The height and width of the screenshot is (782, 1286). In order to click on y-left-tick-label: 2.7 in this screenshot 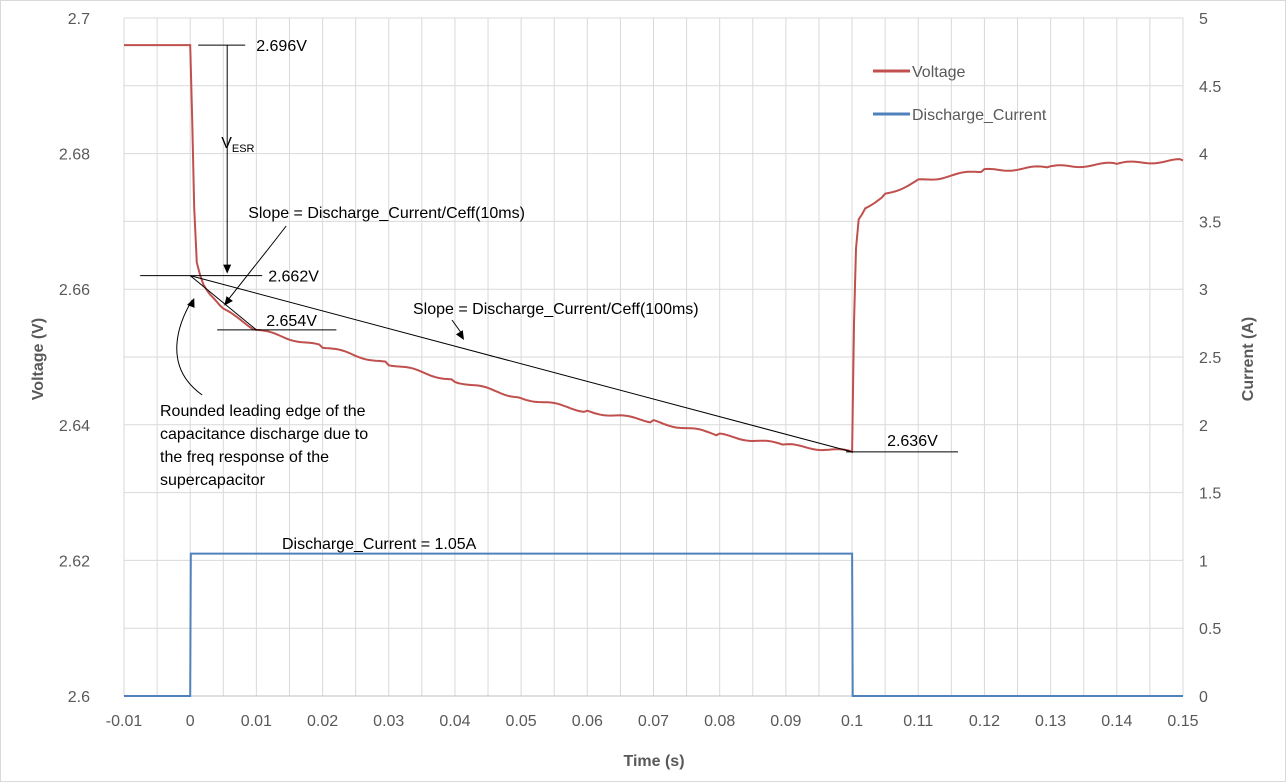, I will do `click(79, 19)`.